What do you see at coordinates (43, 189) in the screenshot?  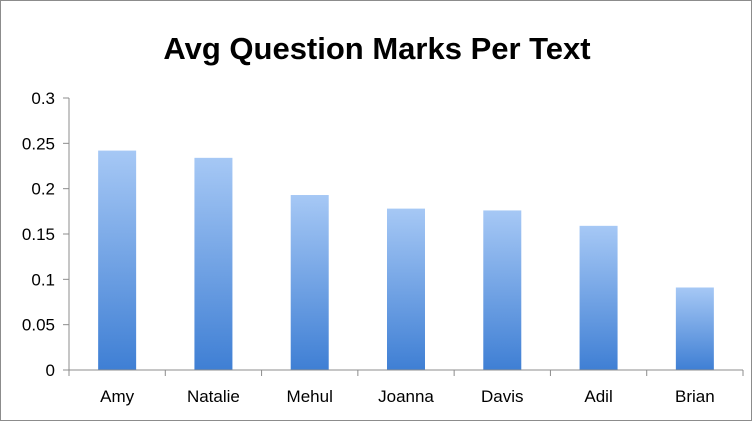 I see `y-tick-label: 0.2` at bounding box center [43, 189].